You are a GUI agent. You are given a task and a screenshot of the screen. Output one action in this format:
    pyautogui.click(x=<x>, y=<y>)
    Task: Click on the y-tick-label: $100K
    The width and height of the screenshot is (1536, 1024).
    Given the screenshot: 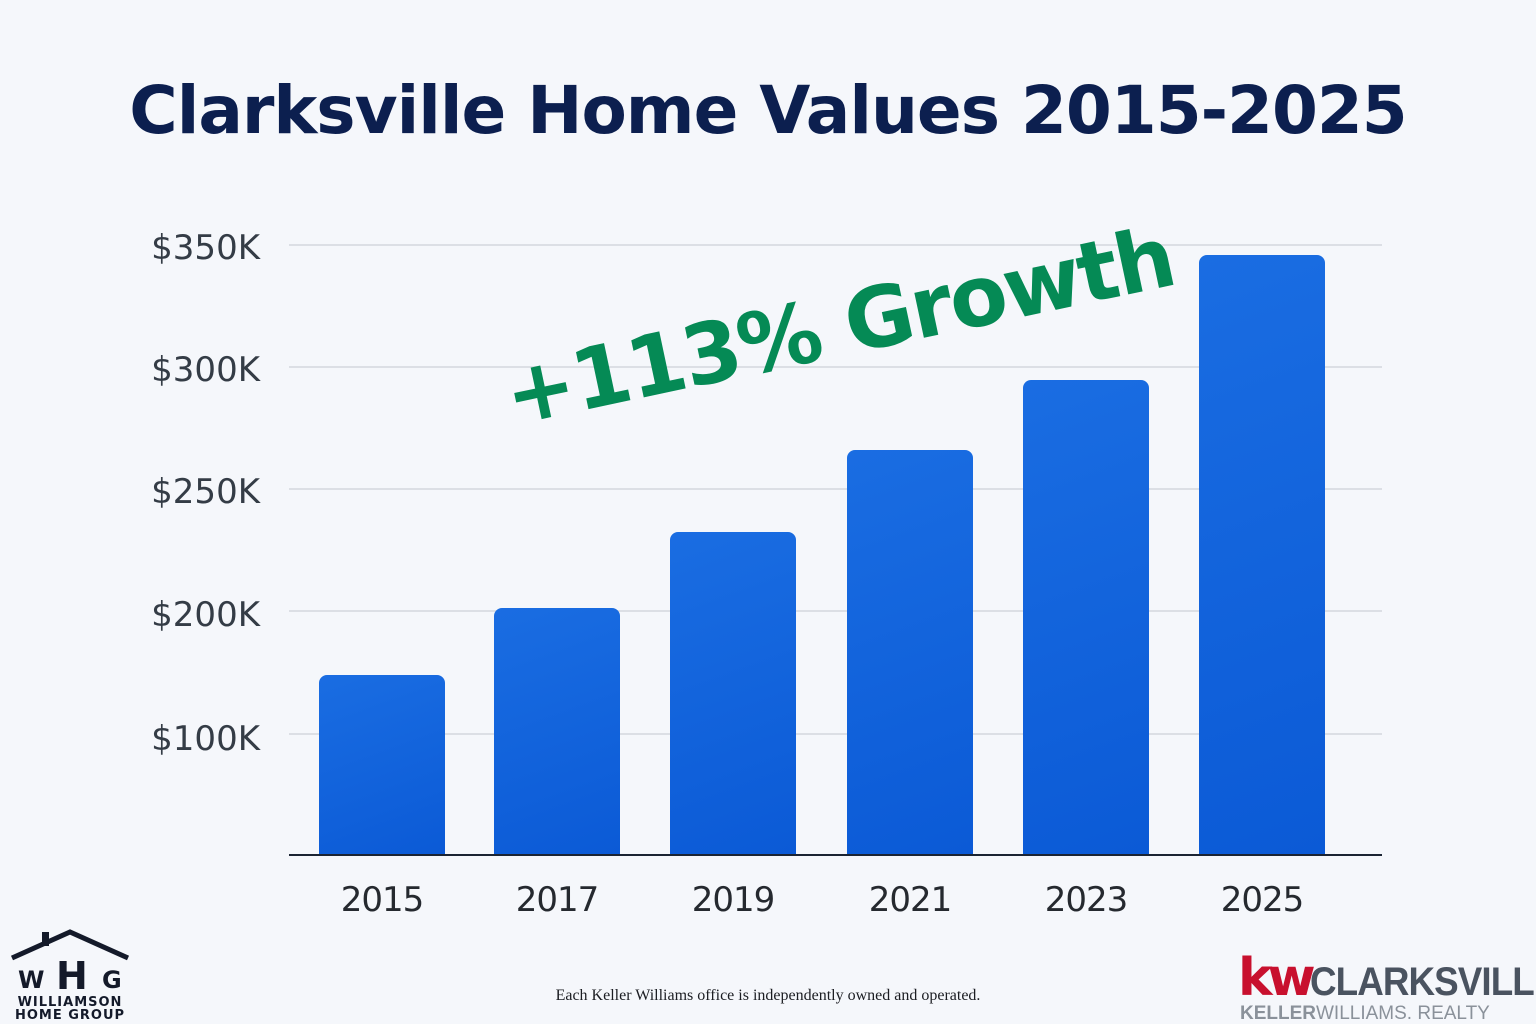 What is the action you would take?
    pyautogui.click(x=205, y=739)
    